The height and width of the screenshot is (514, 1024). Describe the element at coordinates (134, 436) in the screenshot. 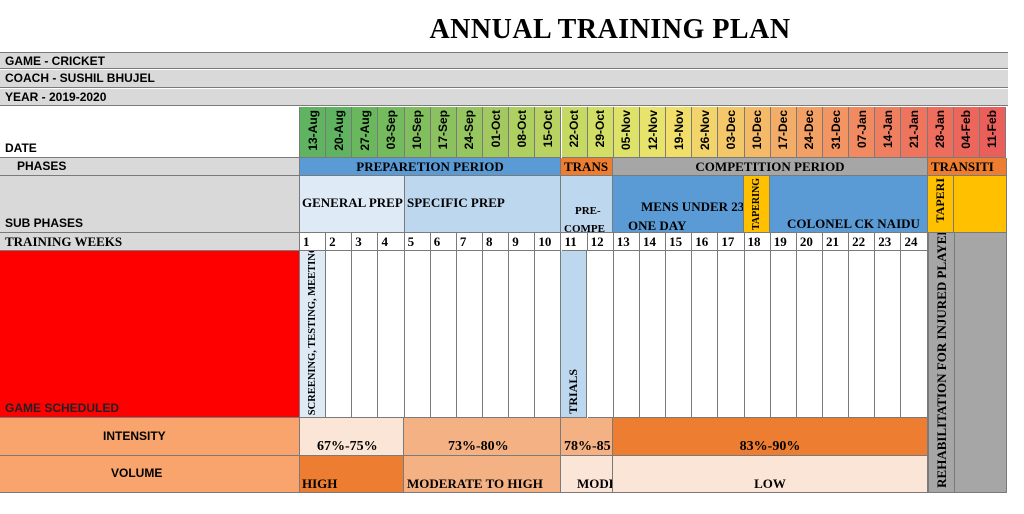

I see `intensity-label: INTENSITY` at that location.